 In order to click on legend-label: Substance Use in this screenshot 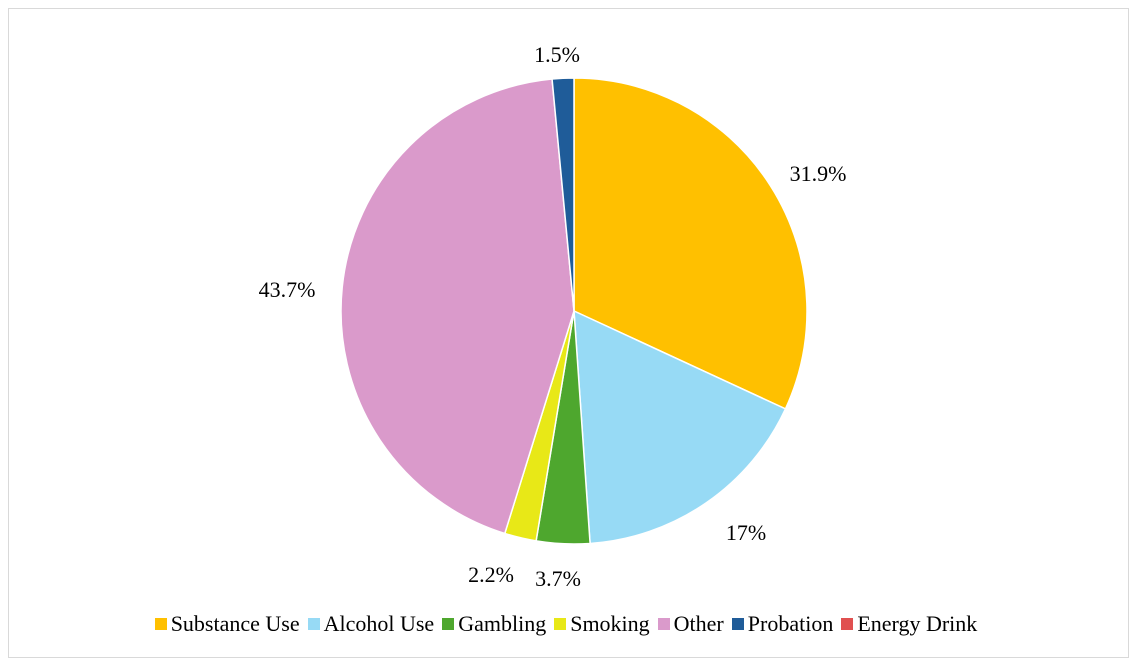, I will do `click(235, 623)`.